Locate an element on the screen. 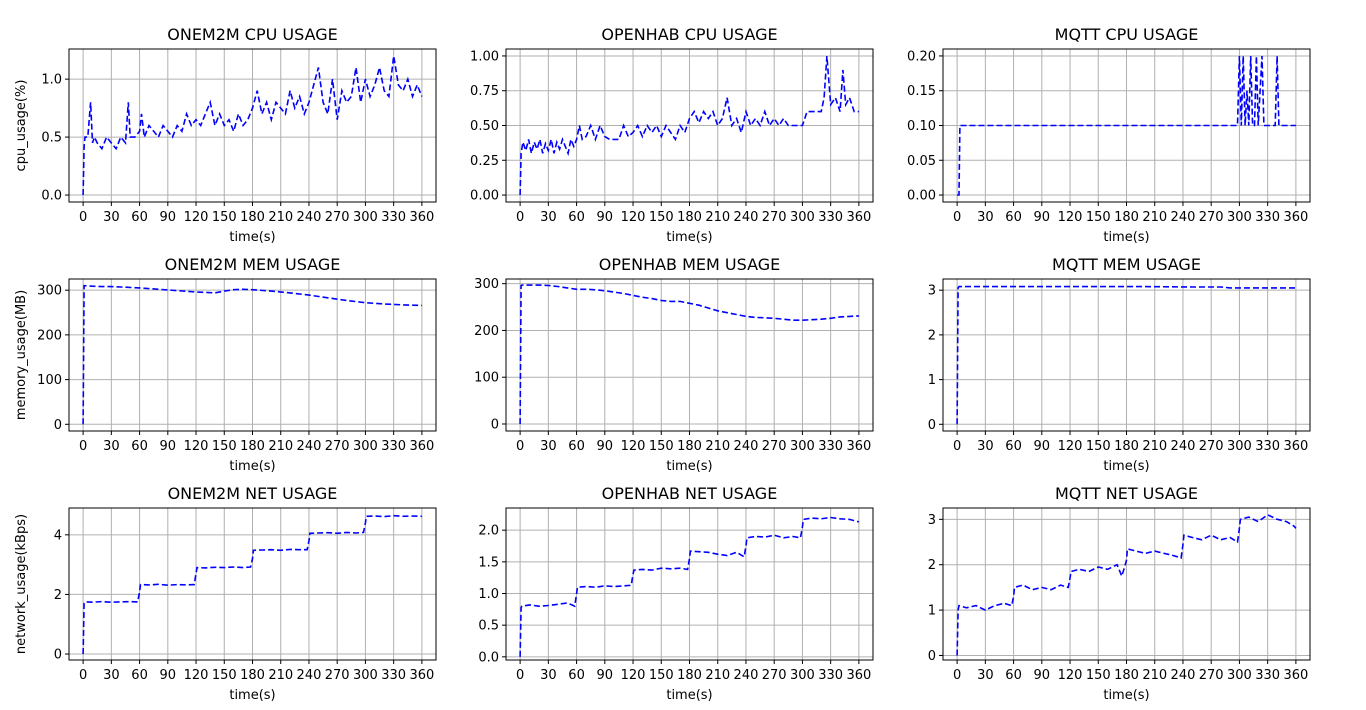 The image size is (1366, 710). y-tick-label: 1.0 is located at coordinates (488, 594).